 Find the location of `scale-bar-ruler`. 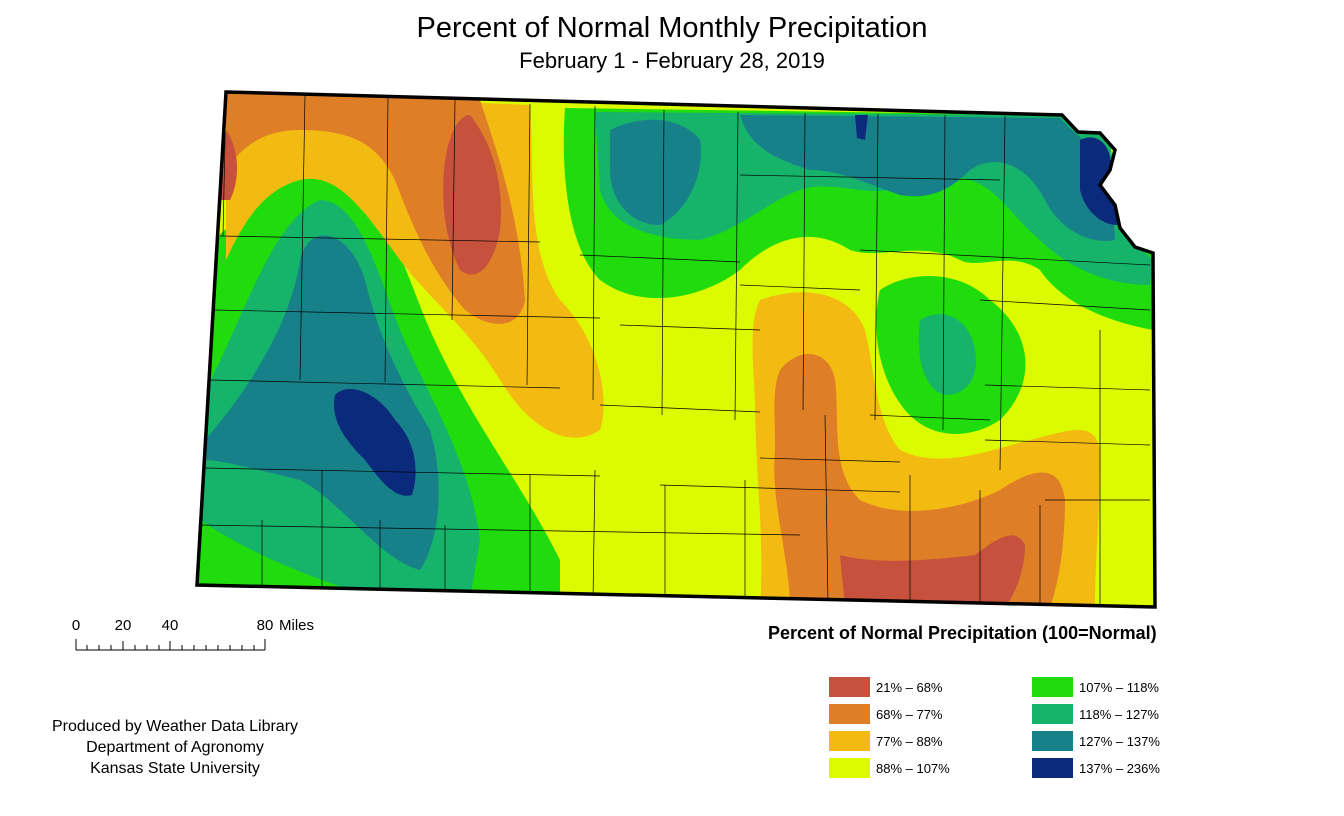

scale-bar-ruler is located at coordinates (170, 645).